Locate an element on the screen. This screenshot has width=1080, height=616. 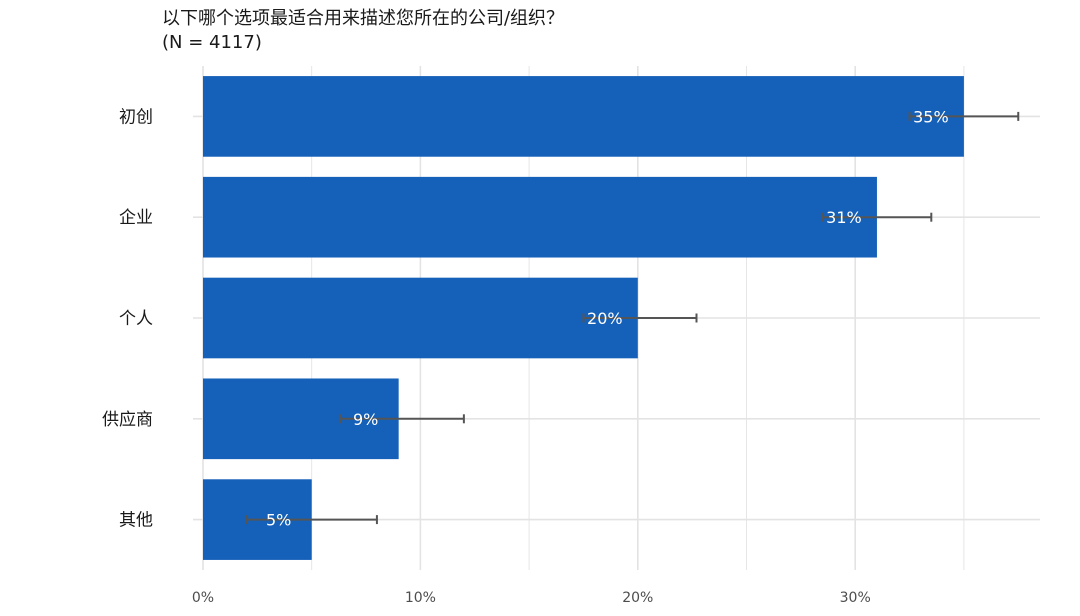
category-label: 其他 is located at coordinates (136, 521).